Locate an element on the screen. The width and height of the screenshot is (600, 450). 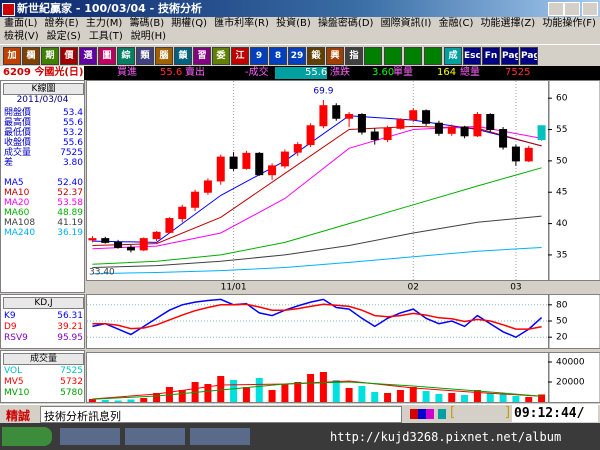
menu-item: 期權(Q) is located at coordinates (189, 23).